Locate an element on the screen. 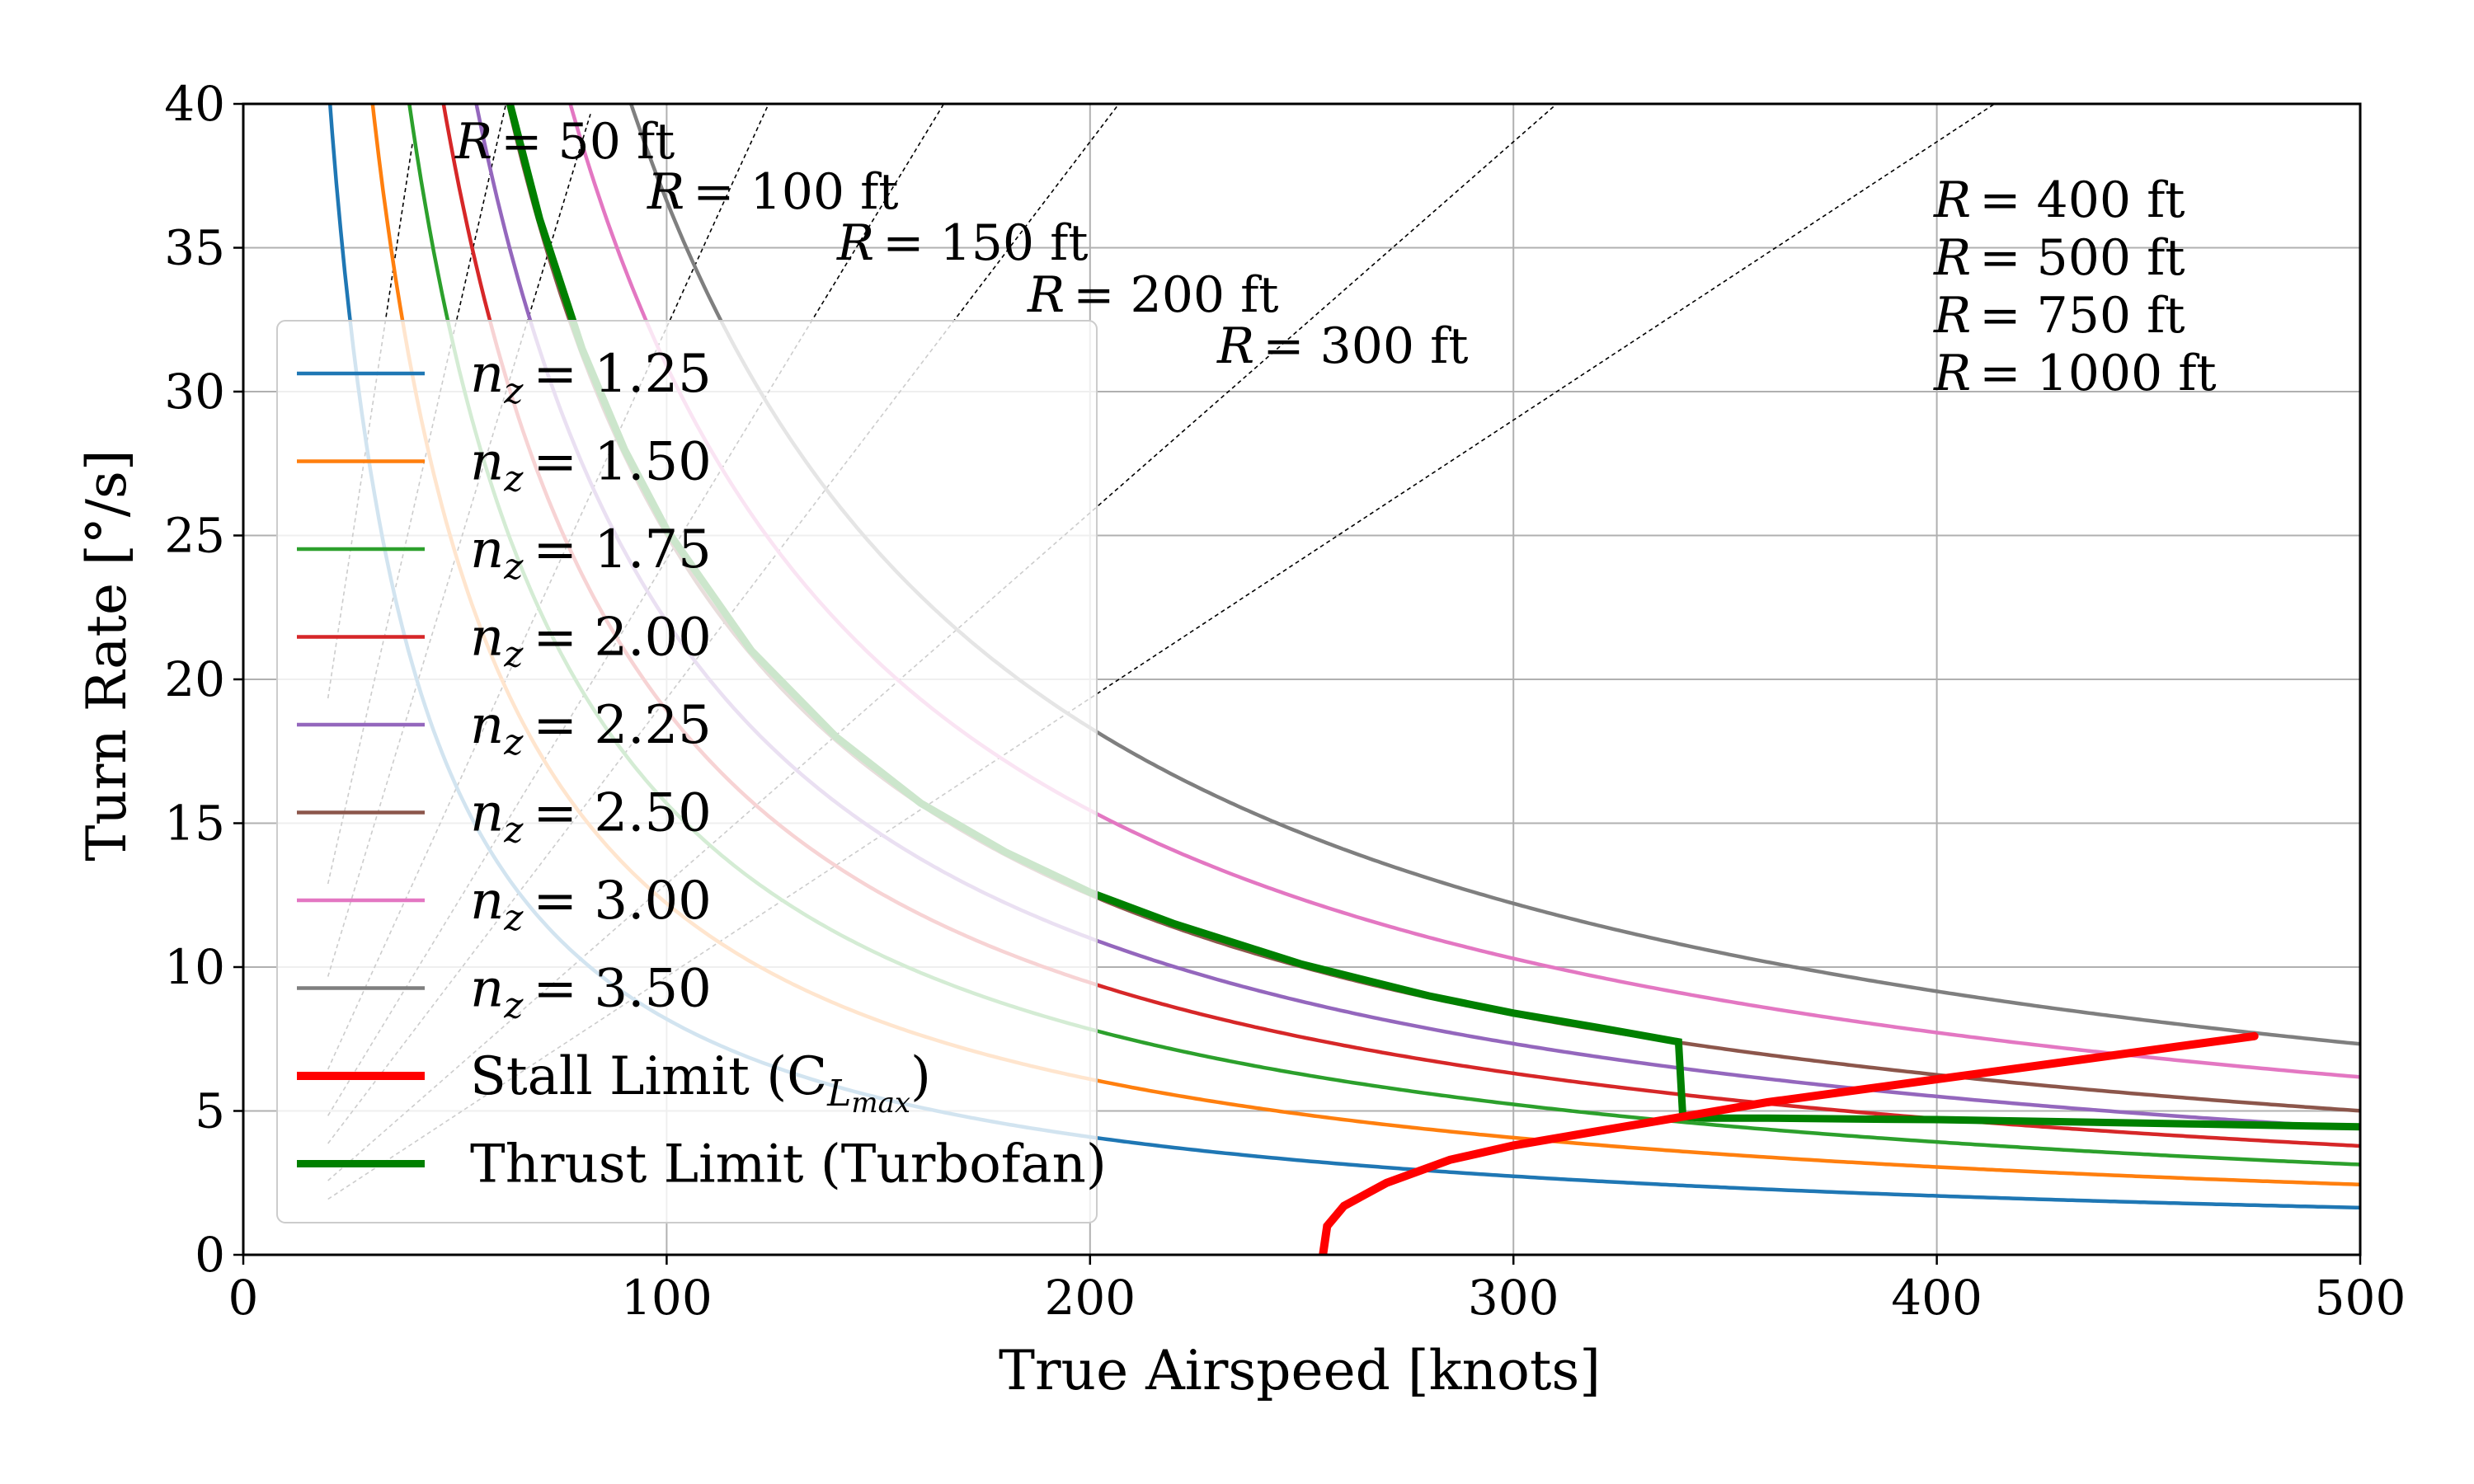  legend-label: nz = 1.50 is located at coordinates (591, 466).